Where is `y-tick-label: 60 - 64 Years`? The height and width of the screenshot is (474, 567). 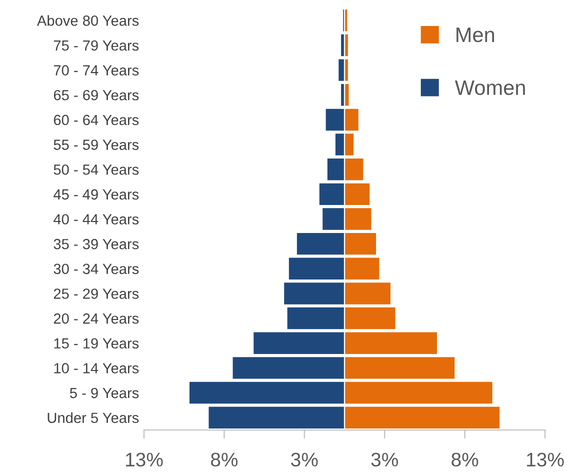 y-tick-label: 60 - 64 Years is located at coordinates (96, 120).